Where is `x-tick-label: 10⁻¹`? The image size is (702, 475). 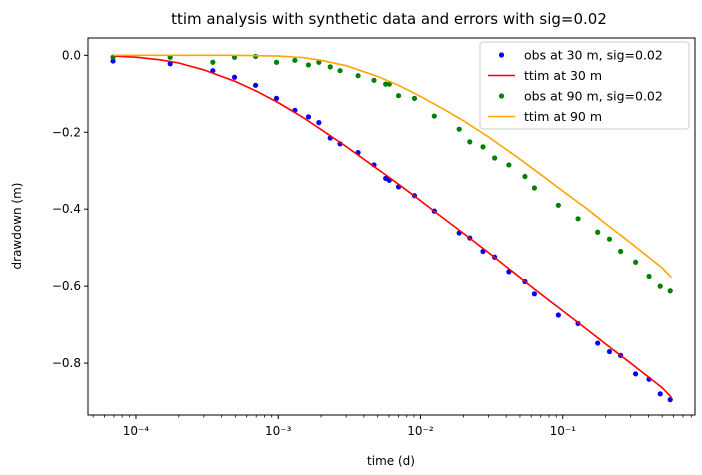
x-tick-label: 10⁻¹ is located at coordinates (563, 431).